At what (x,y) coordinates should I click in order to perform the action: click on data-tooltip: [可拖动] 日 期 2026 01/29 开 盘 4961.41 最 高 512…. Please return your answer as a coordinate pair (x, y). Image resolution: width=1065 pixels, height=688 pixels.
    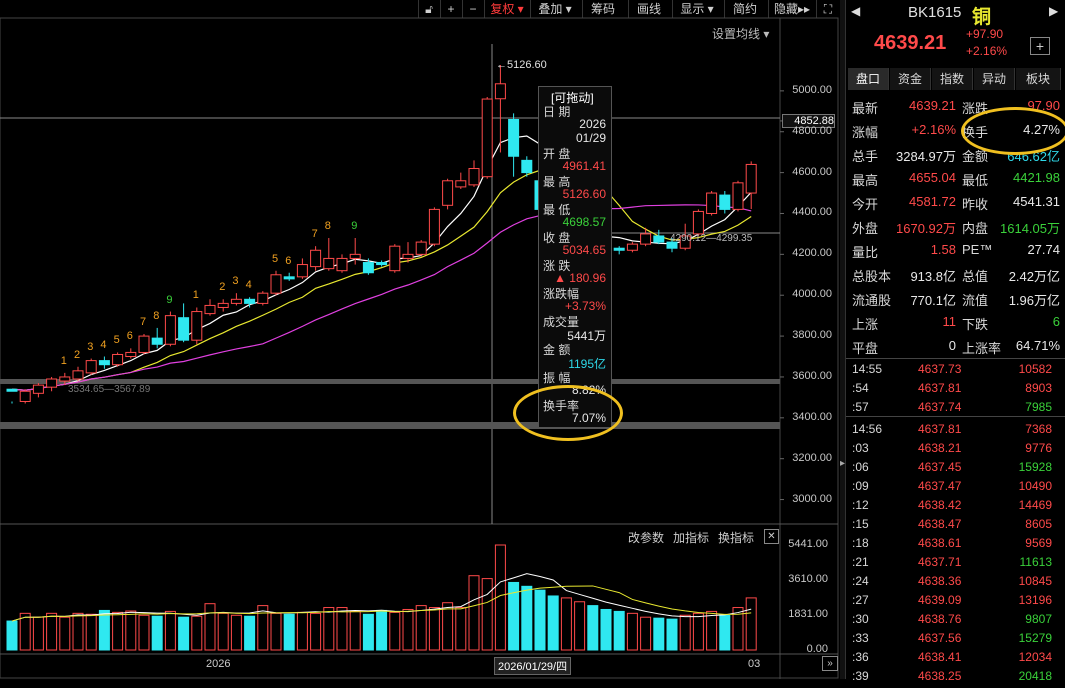
    Looking at the image, I should click on (575, 257).